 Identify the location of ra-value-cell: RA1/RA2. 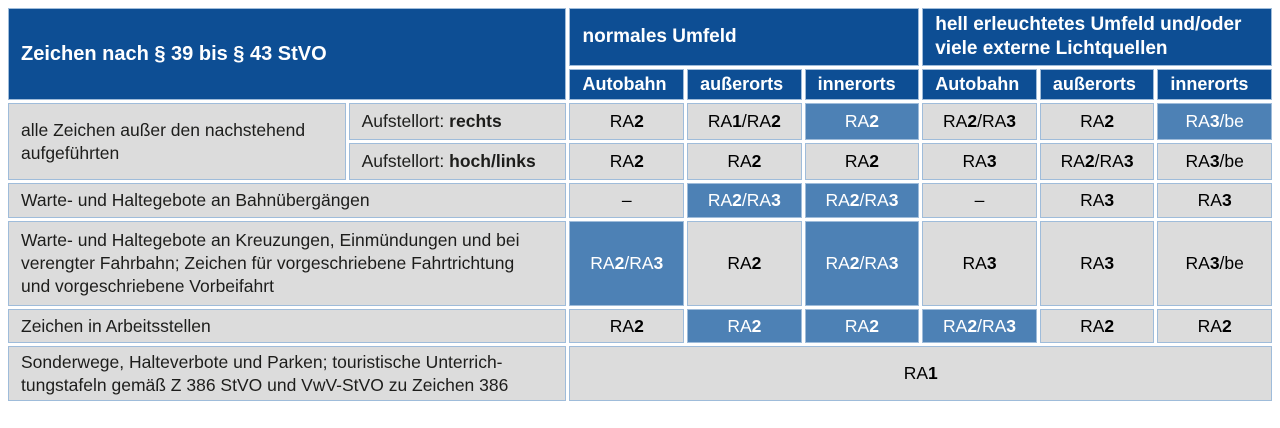
(744, 121).